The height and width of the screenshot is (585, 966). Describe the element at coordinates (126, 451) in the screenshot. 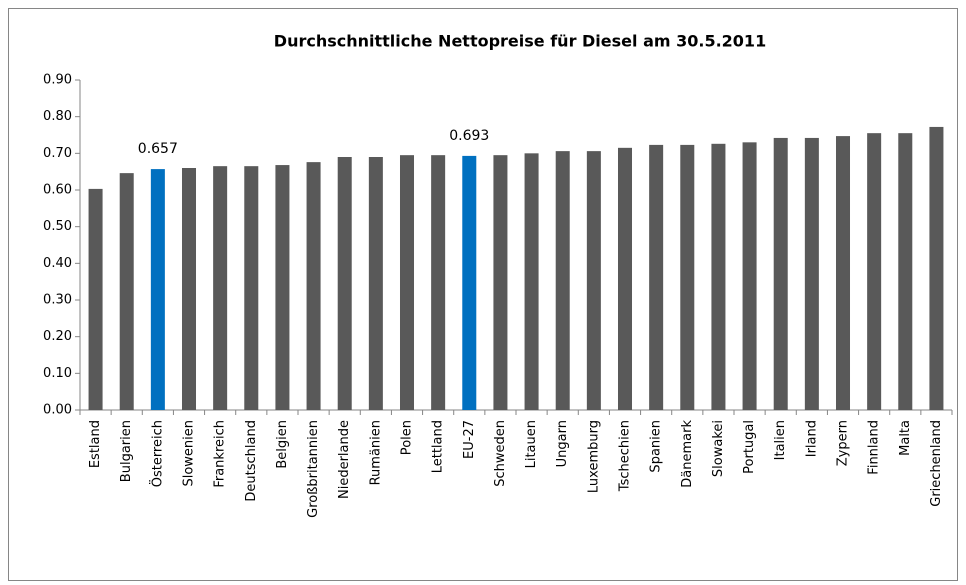

I see `x-tick-label: Bulgarien` at that location.